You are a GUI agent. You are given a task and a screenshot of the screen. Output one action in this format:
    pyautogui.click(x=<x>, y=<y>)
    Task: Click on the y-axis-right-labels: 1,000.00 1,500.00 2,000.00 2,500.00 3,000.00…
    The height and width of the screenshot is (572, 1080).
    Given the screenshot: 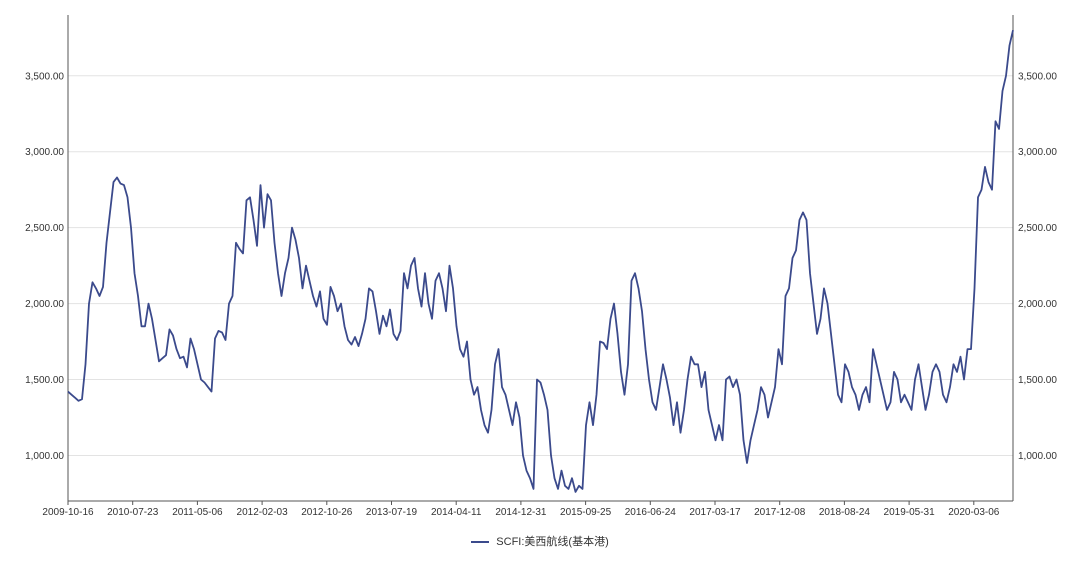 What is the action you would take?
    pyautogui.click(x=1037, y=266)
    